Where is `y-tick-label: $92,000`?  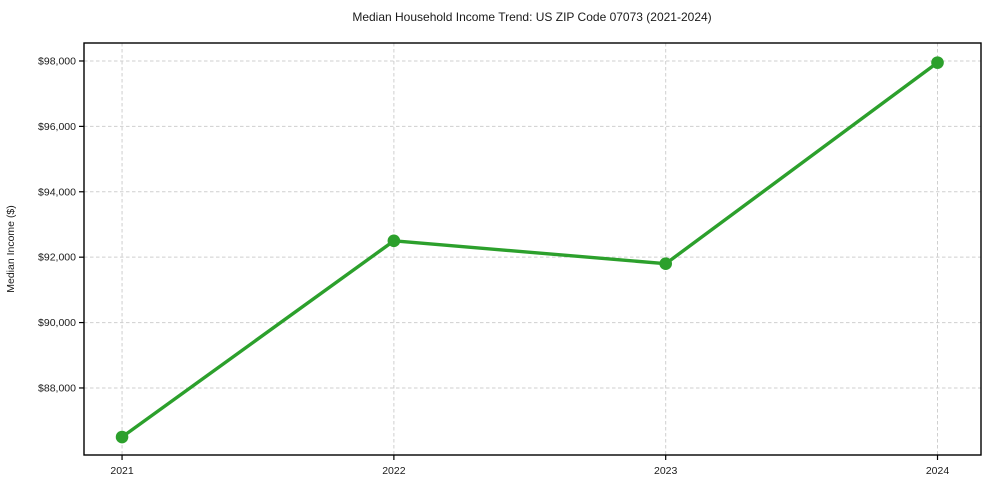 y-tick-label: $92,000 is located at coordinates (57, 258).